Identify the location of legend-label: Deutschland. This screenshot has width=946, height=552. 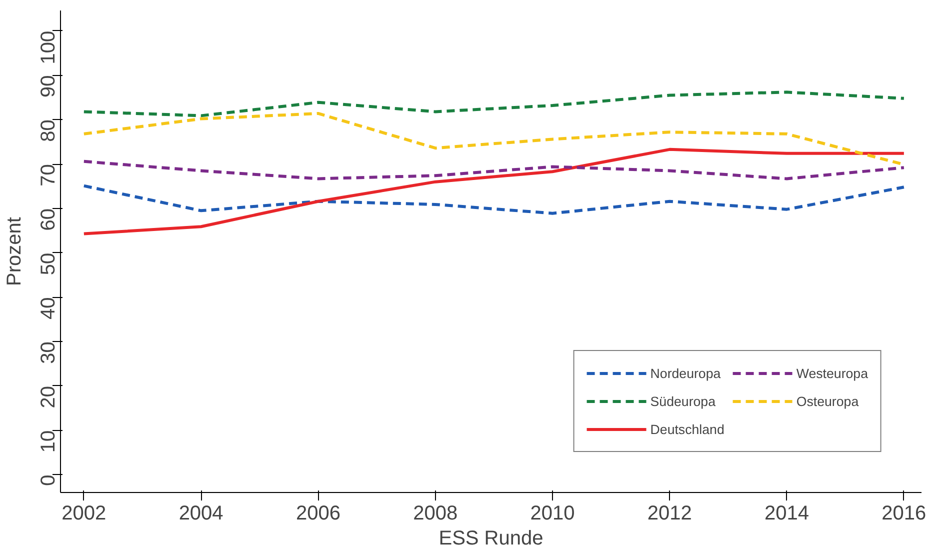
(687, 429).